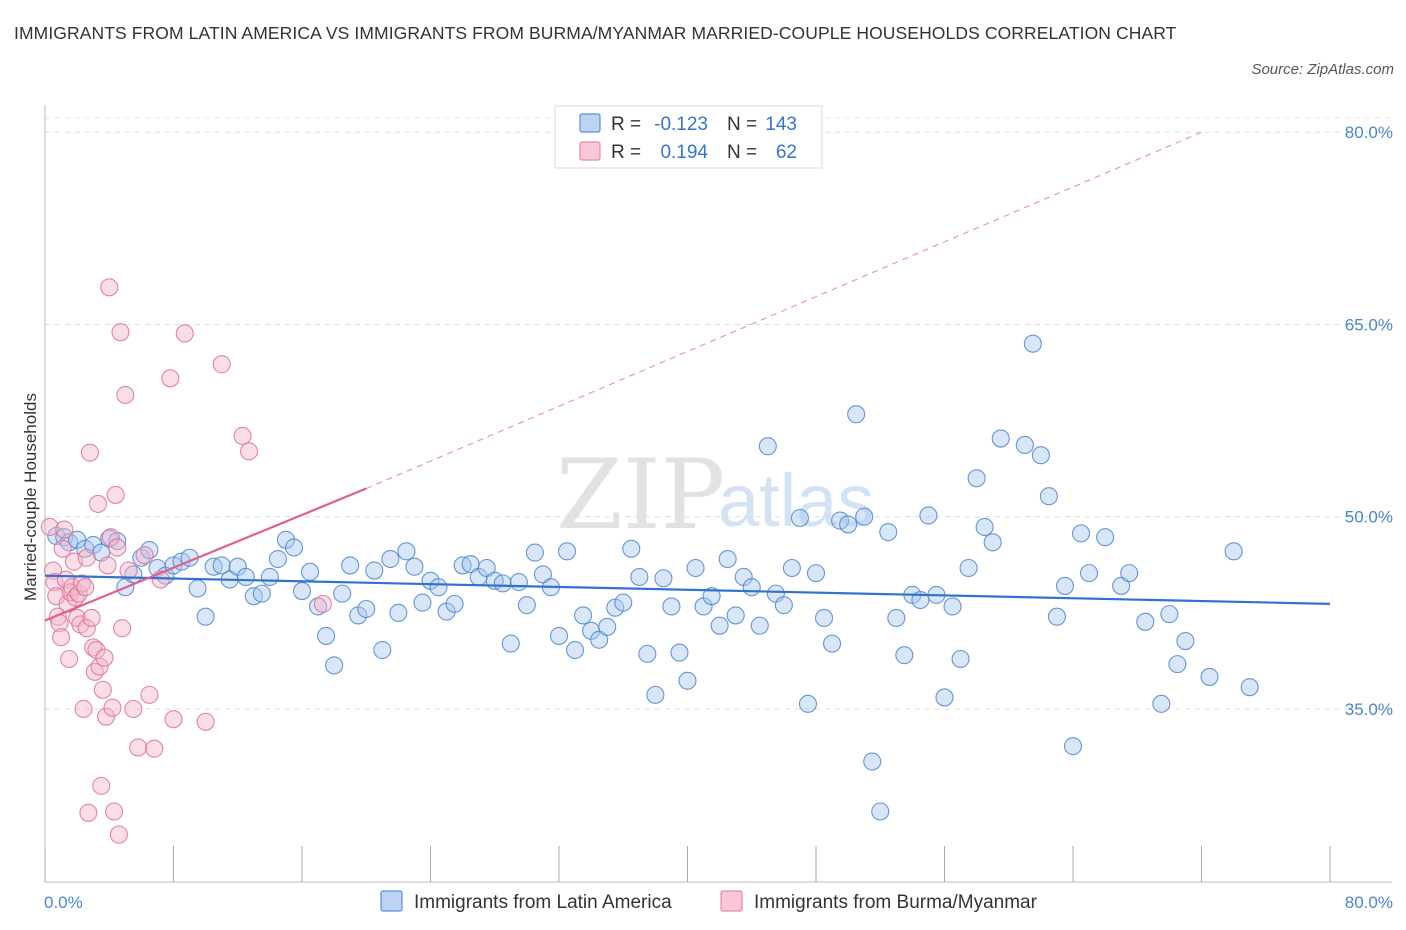 This screenshot has width=1406, height=930. Describe the element at coordinates (30, 497) in the screenshot. I see `y-axis-label: Married-couple Households` at that location.